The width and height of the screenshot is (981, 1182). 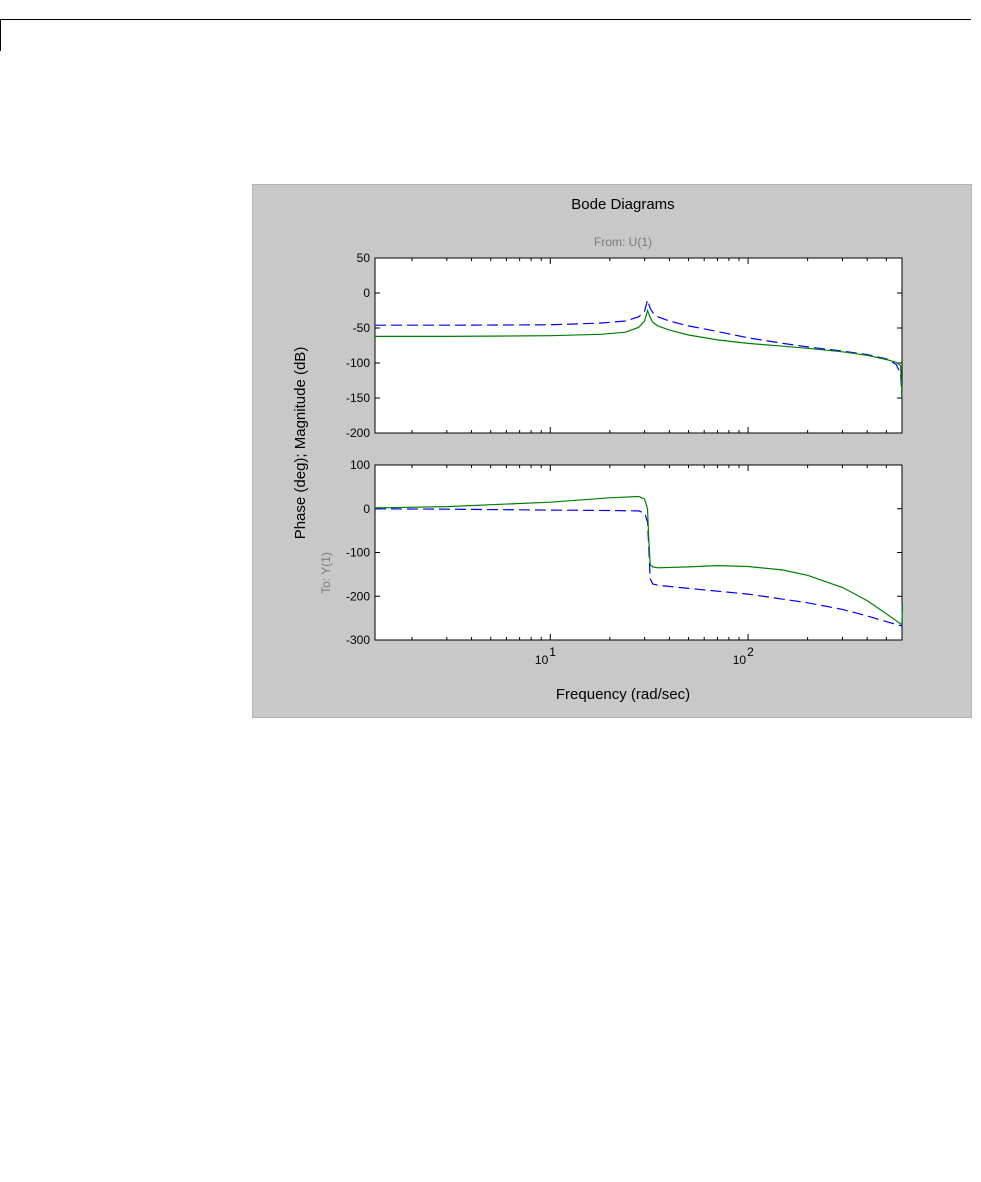 I want to click on magnitude-y-tick-label: -100, so click(x=358, y=363).